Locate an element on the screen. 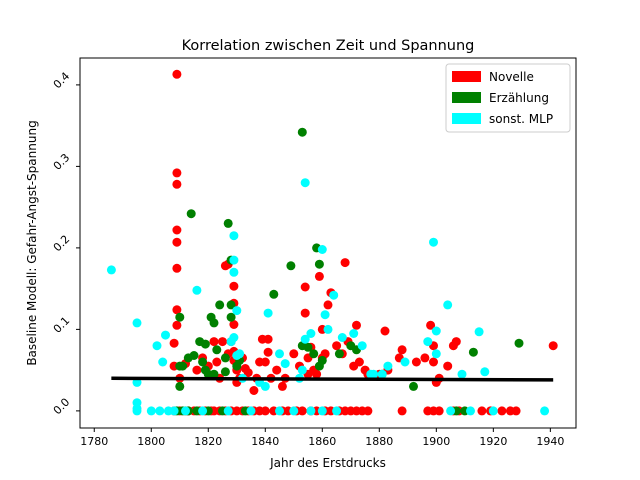 The height and width of the screenshot is (480, 640). x-axis-ticks: 1780 1800 1820 1840 1860 1880 1900 1920 1940 is located at coordinates (322, 438).